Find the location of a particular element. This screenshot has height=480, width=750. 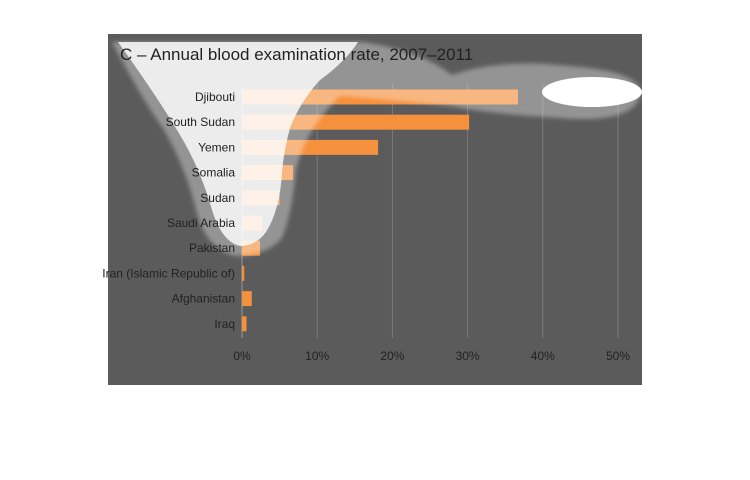

category-label: South Sudan is located at coordinates (200, 122).